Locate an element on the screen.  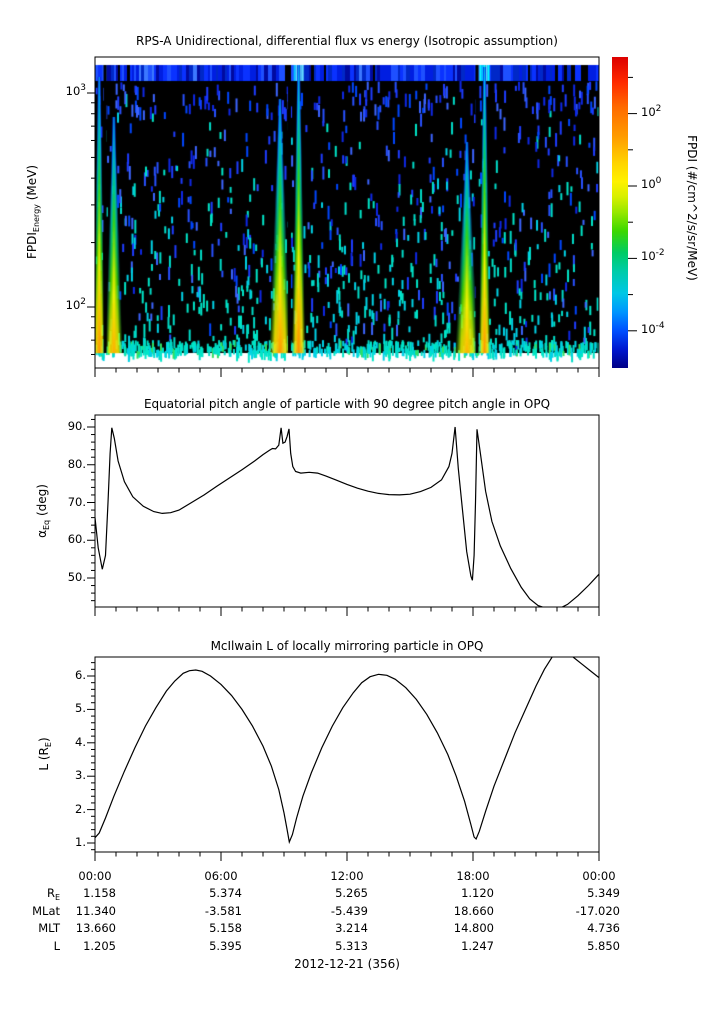
y-ticks is located at coordinates (91, 471).